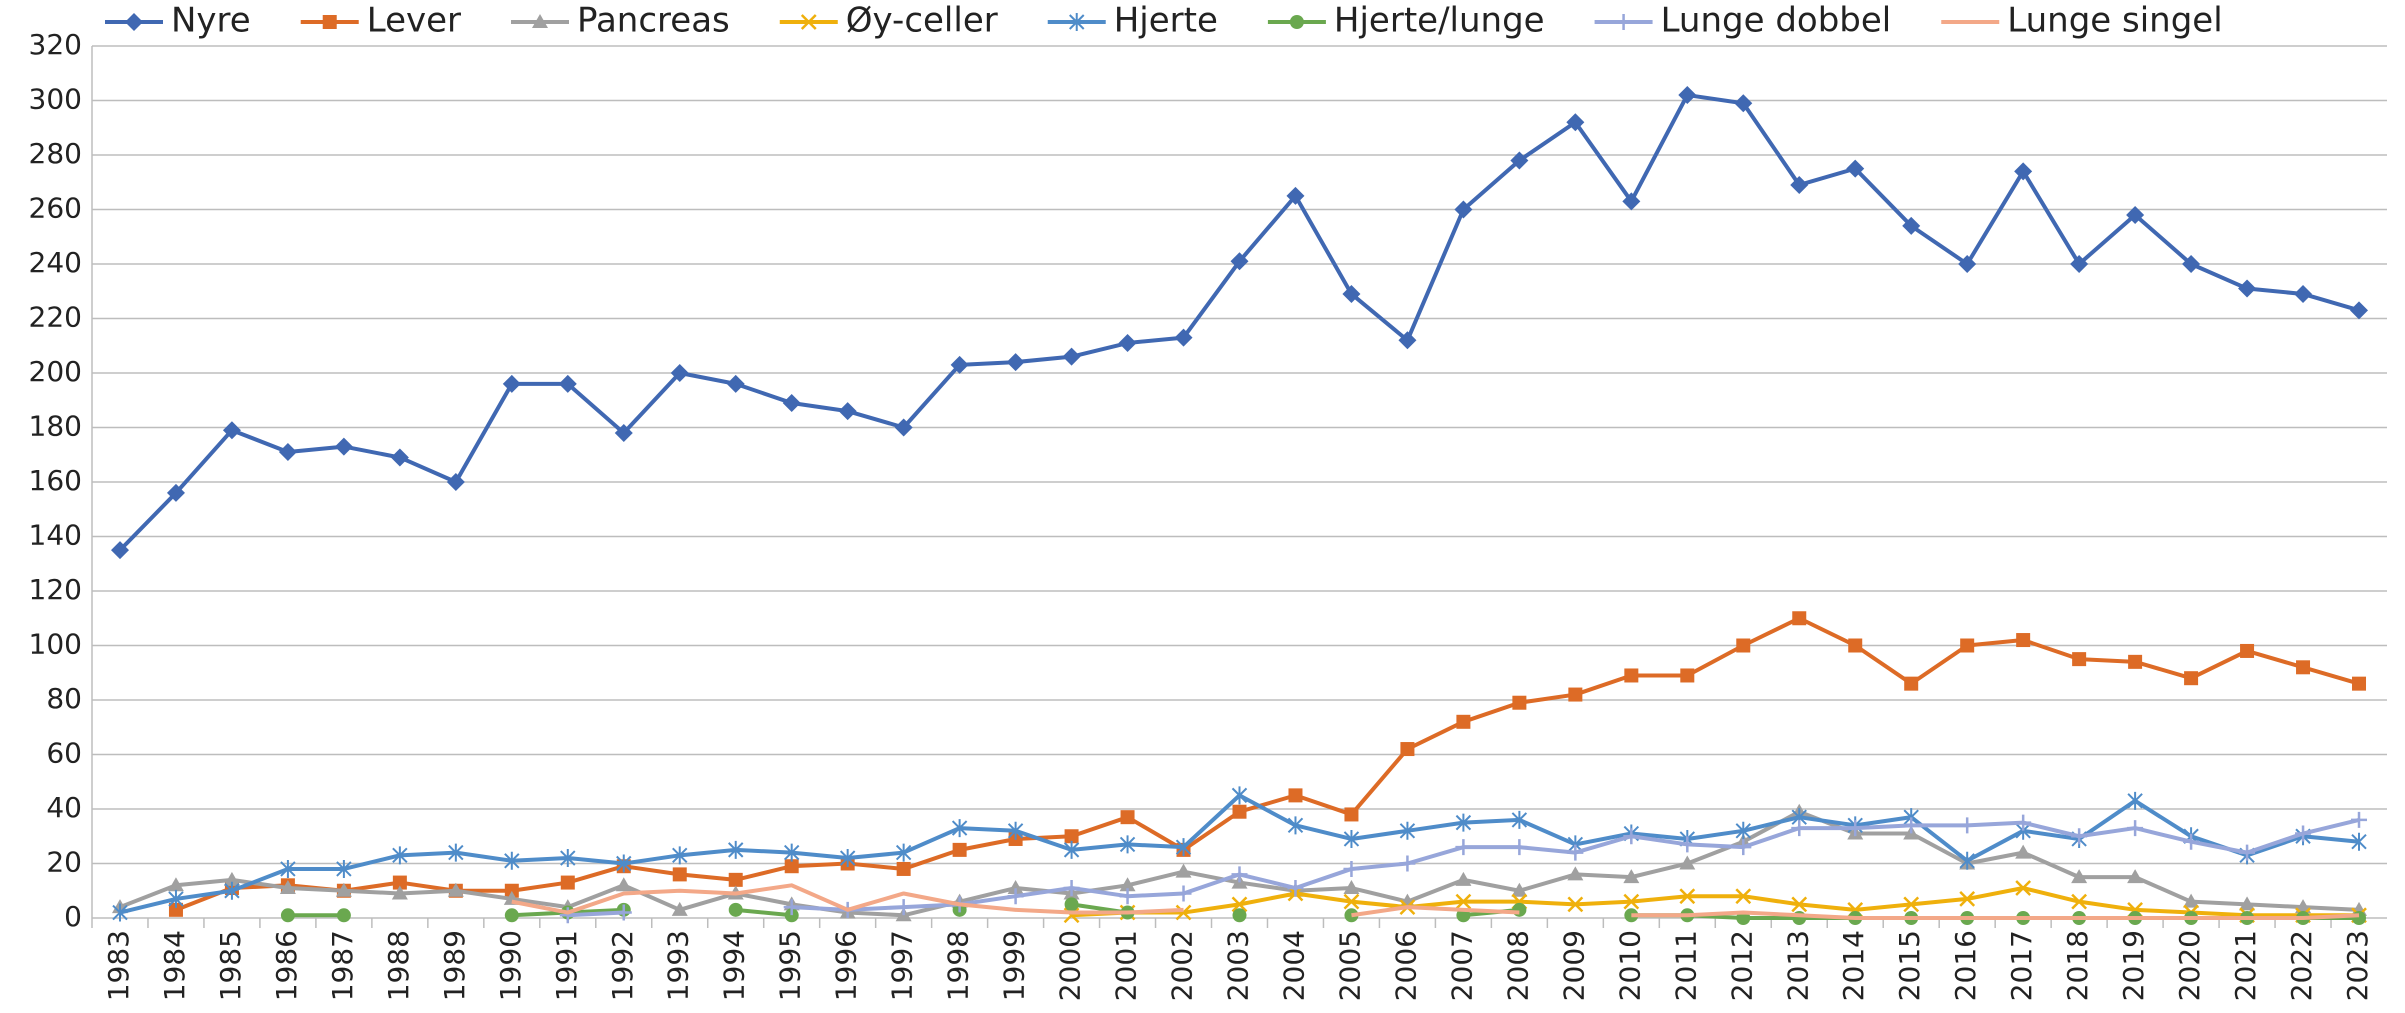 The image size is (2405, 1013). What do you see at coordinates (622, 965) in the screenshot?
I see `x-tick-label: 1992` at bounding box center [622, 965].